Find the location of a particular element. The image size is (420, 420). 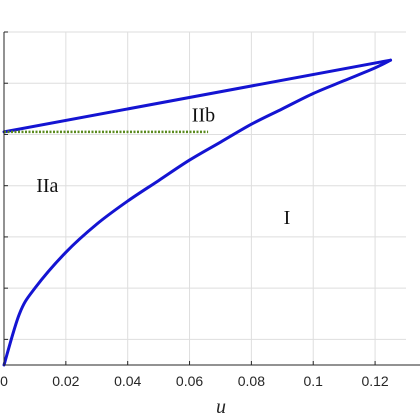

region-label: IIb is located at coordinates (203, 116).